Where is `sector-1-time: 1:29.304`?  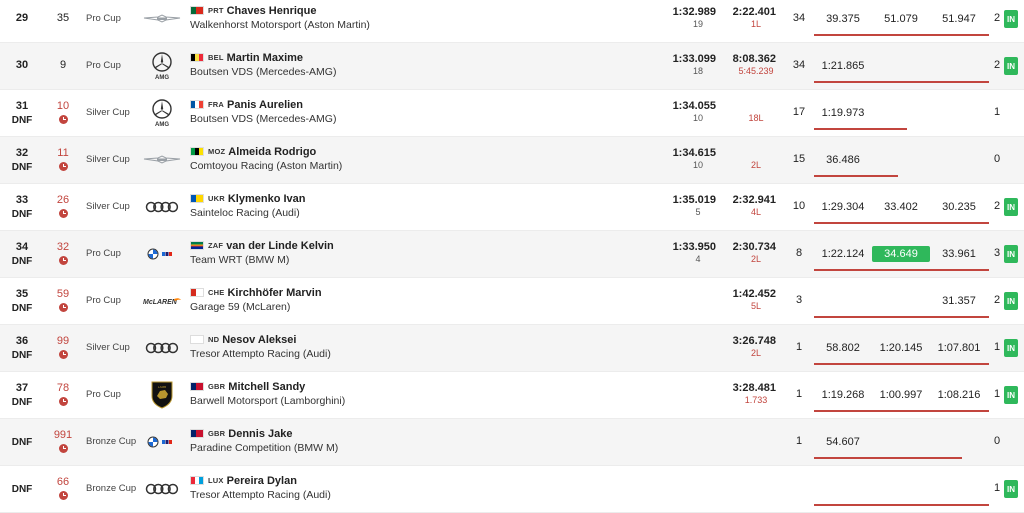
sector-1-time: 1:29.304 is located at coordinates (843, 207).